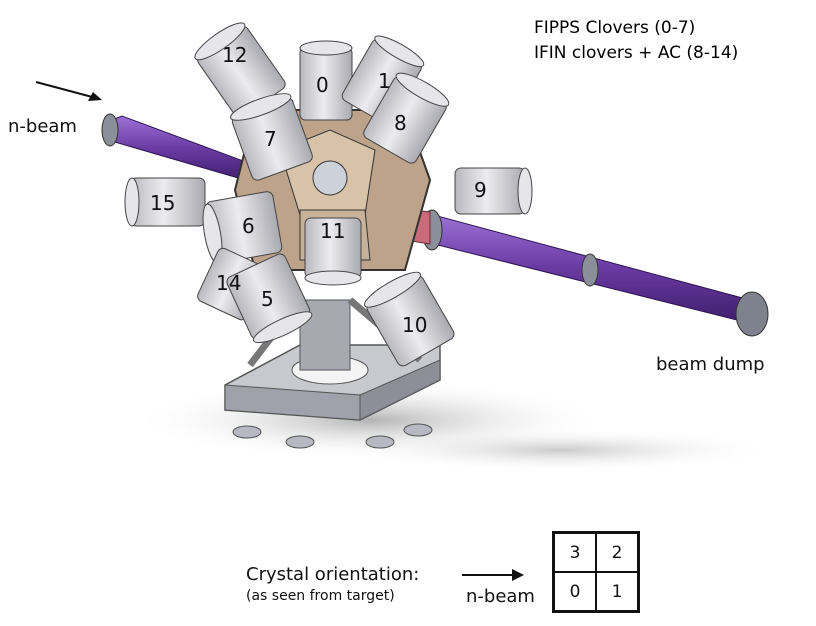  Describe the element at coordinates (400, 123) in the screenshot. I see `detector-label: 8` at that location.